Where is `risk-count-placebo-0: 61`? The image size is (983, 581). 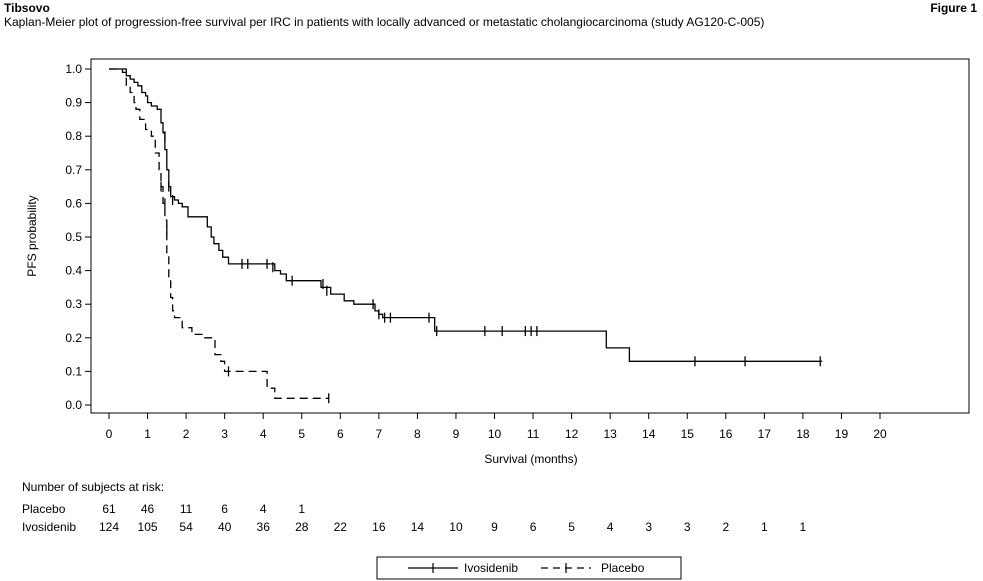 risk-count-placebo-0: 61 is located at coordinates (109, 509).